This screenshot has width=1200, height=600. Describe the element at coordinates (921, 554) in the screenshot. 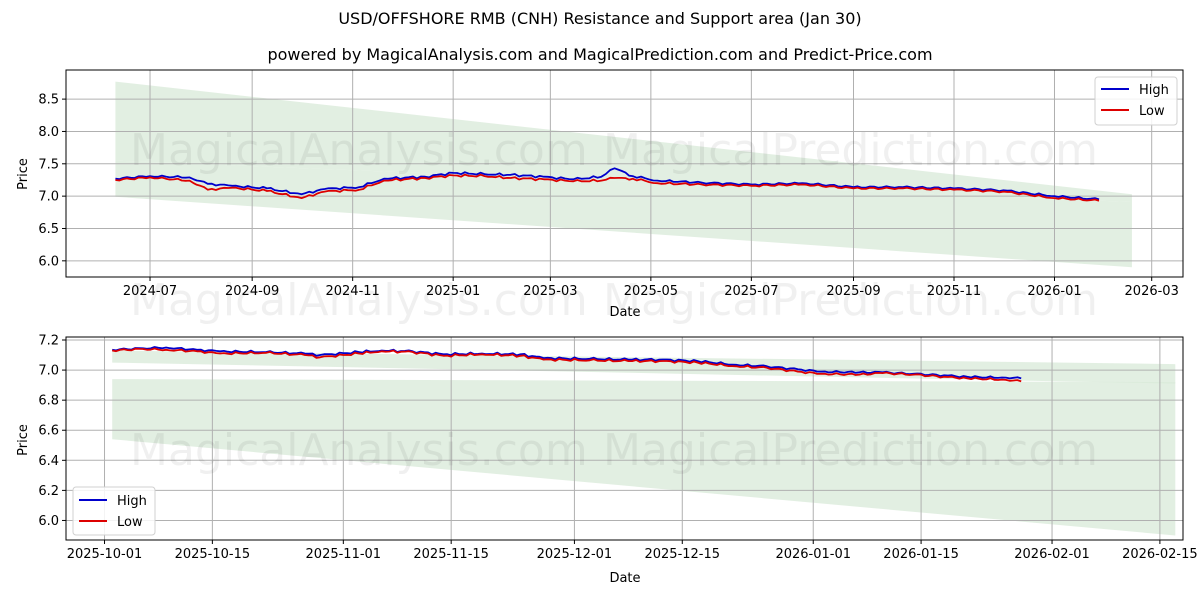

I see `x-tick-label: 2026-01-15` at that location.